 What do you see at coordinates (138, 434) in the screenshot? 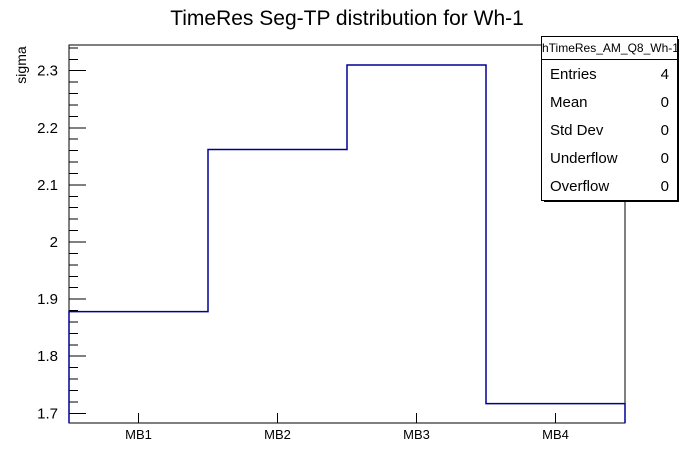
I see `x-tick-label: MB1` at bounding box center [138, 434].